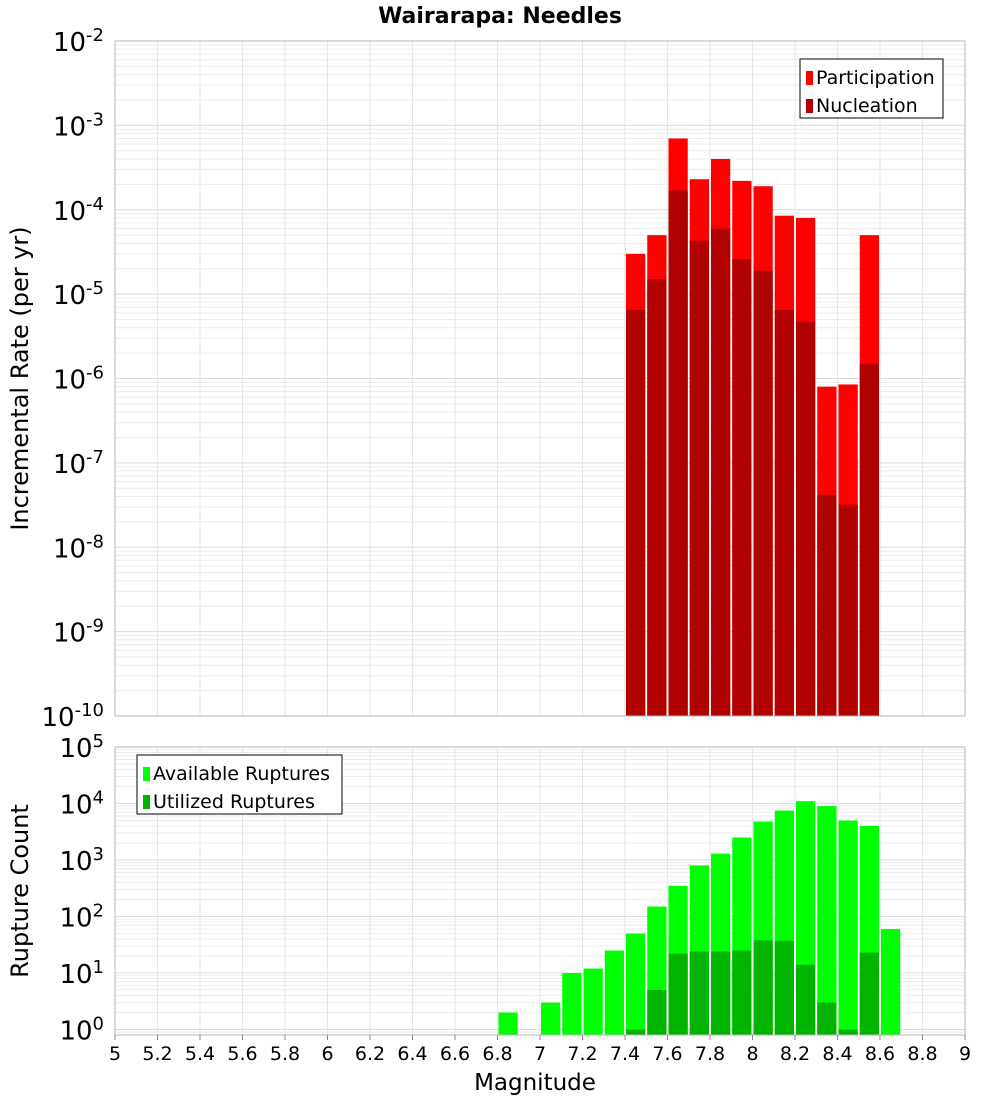 This screenshot has width=1000, height=1100. What do you see at coordinates (242, 1054) in the screenshot?
I see `x-tick-label: 5.6` at bounding box center [242, 1054].